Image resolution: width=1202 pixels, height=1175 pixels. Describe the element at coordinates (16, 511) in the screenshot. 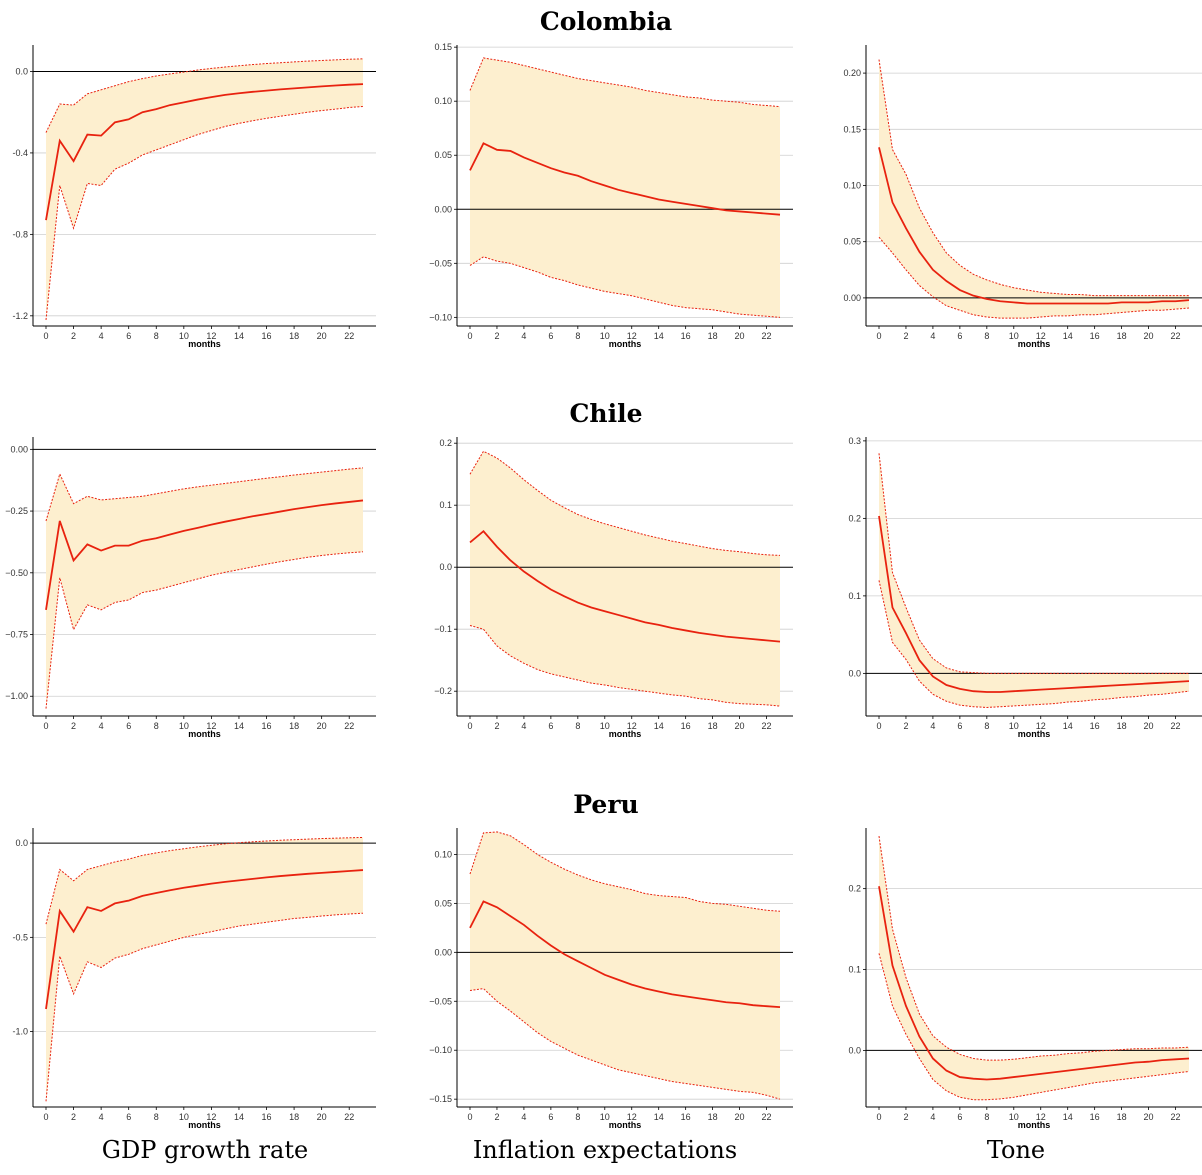

I see `y-tick-label: −0.25` at that location.